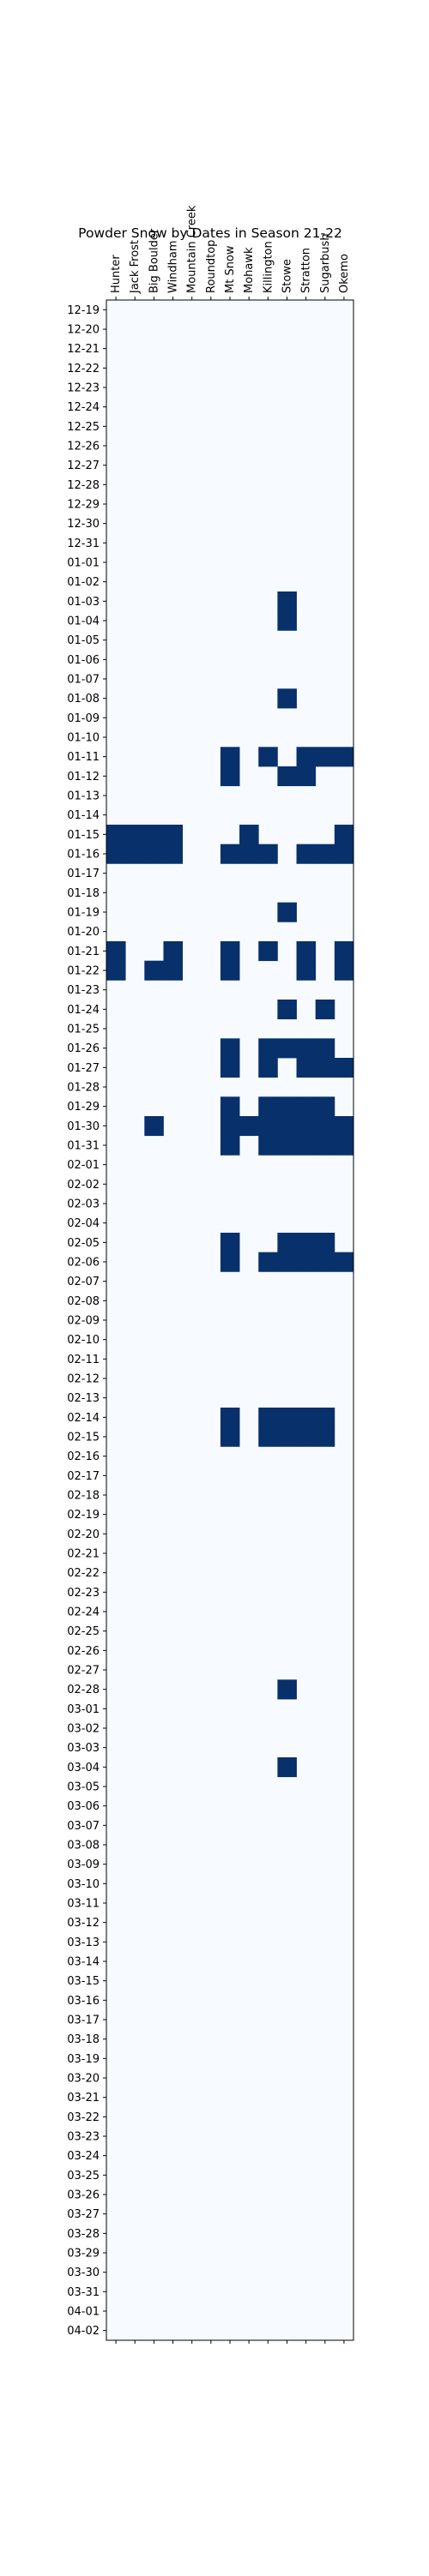 This screenshot has width=429, height=2576. I want to click on y-tick-label: 02-12, so click(84, 1379).